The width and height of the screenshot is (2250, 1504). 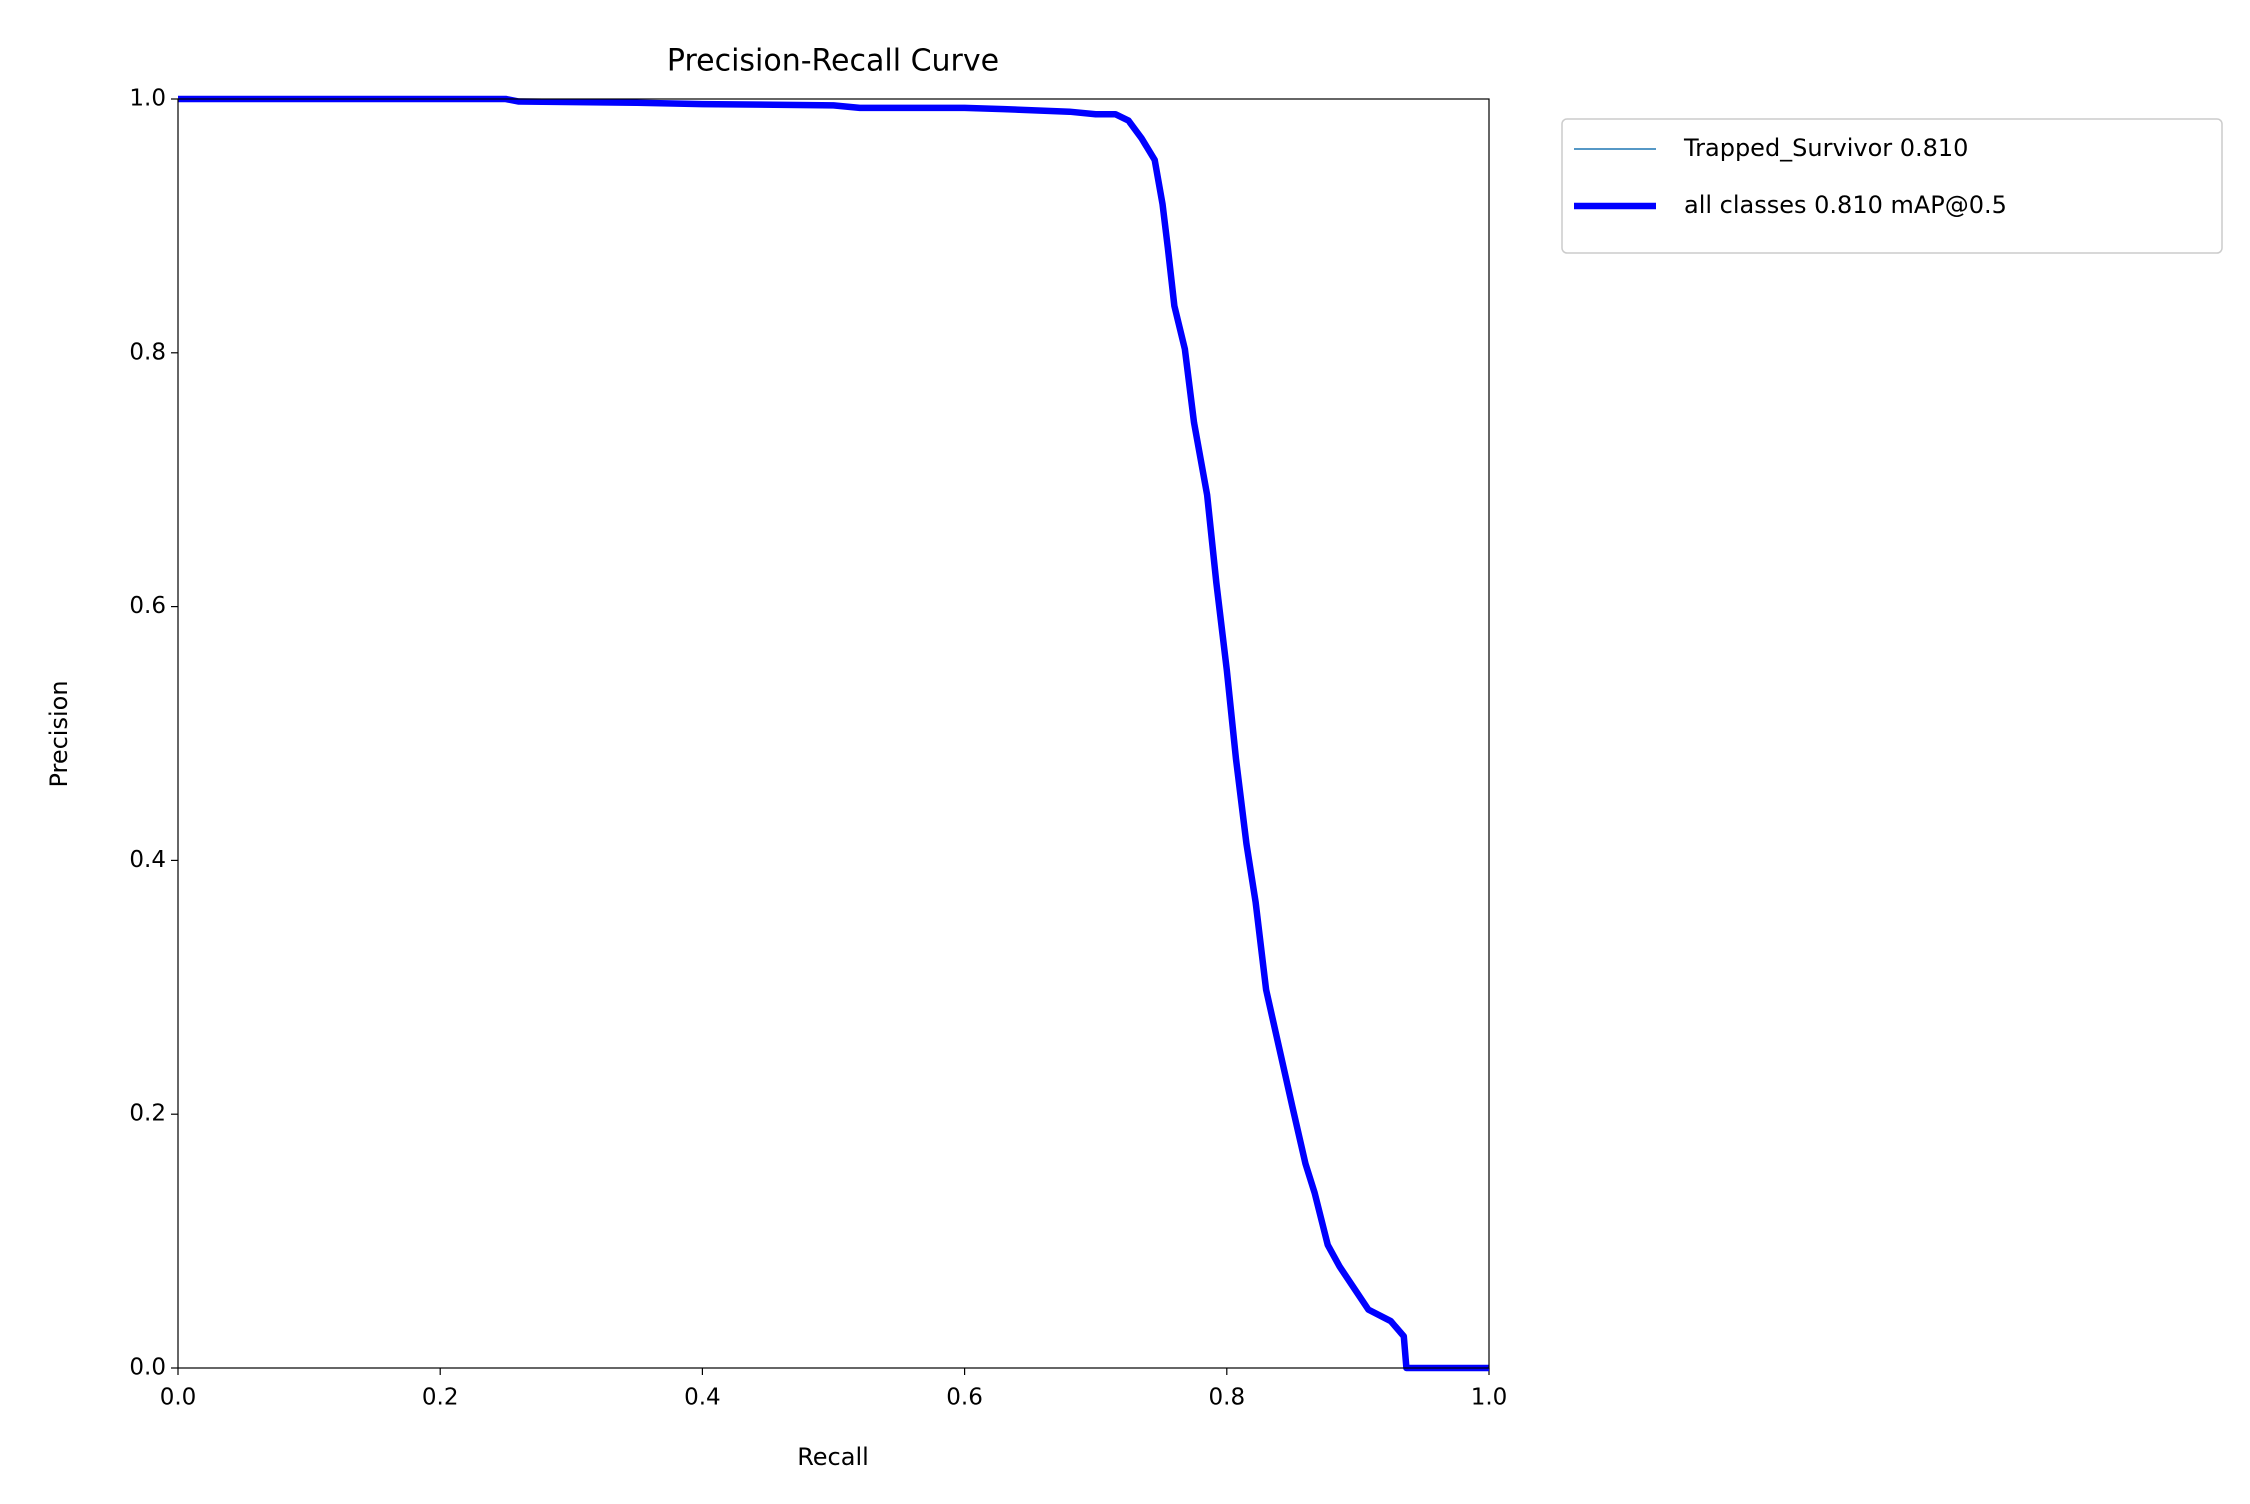 What do you see at coordinates (1227, 1398) in the screenshot?
I see `x-tick-label: 0.8` at bounding box center [1227, 1398].